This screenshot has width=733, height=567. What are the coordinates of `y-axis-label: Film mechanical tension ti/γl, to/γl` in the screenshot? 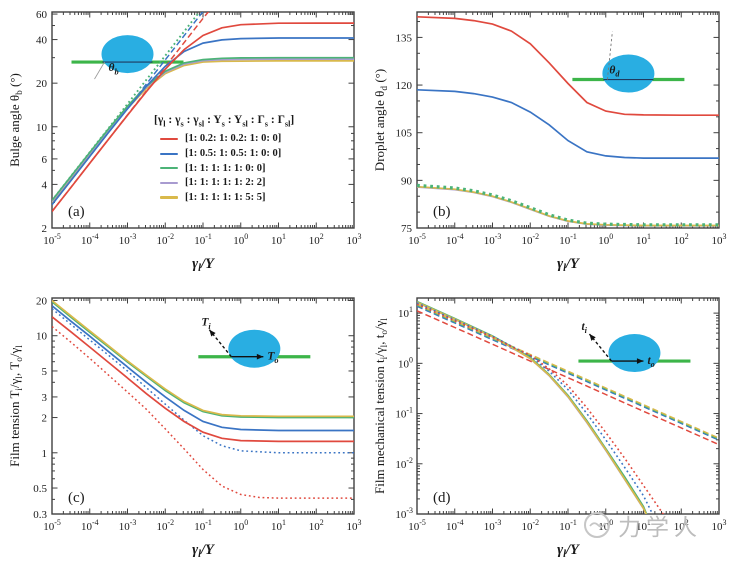 It's located at (381, 406).